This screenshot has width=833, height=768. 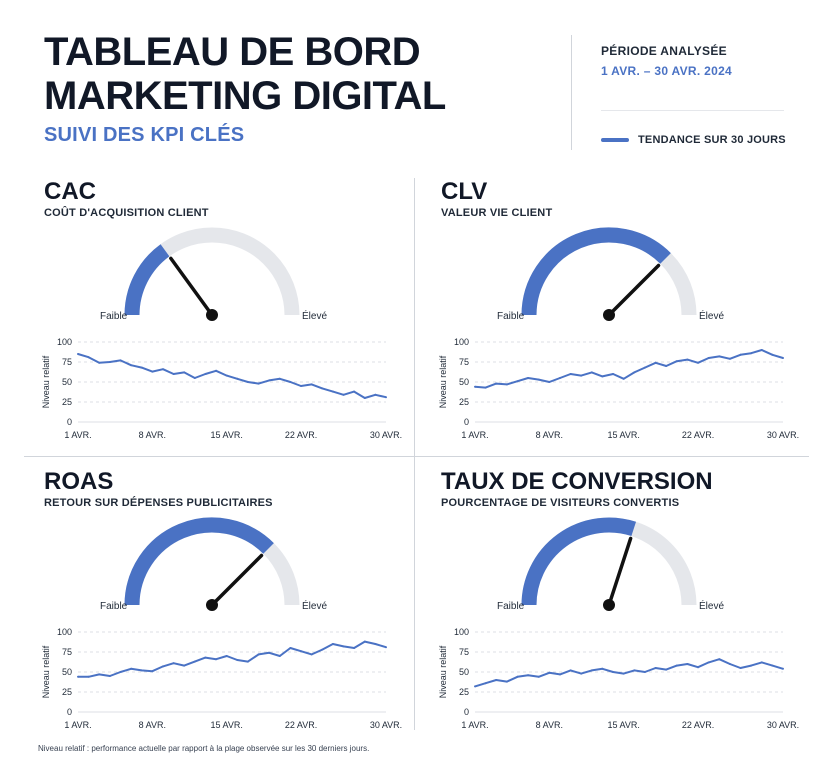 I want to click on panel-subtitle: COÛT D'ACQUISITION CLIENT, so click(x=126, y=213).